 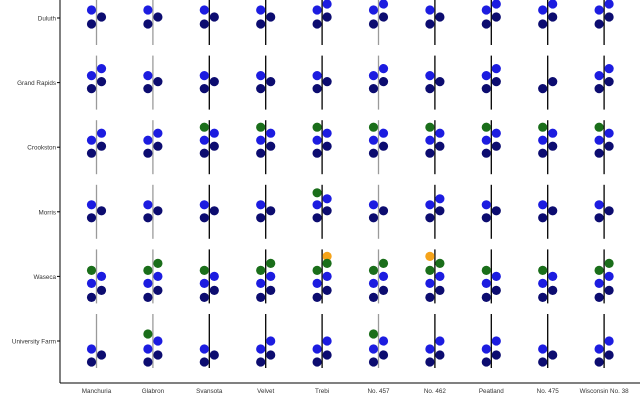 What do you see at coordinates (435, 391) in the screenshot?
I see `x-tick-label-no-462: No. 462` at bounding box center [435, 391].